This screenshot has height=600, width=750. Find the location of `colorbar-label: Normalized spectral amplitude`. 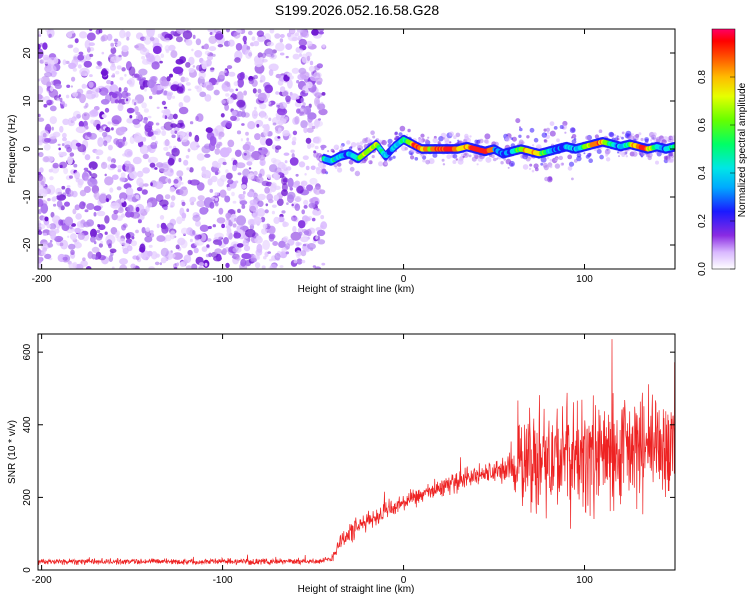

colorbar-label: Normalized spectral amplitude is located at coordinates (742, 149).